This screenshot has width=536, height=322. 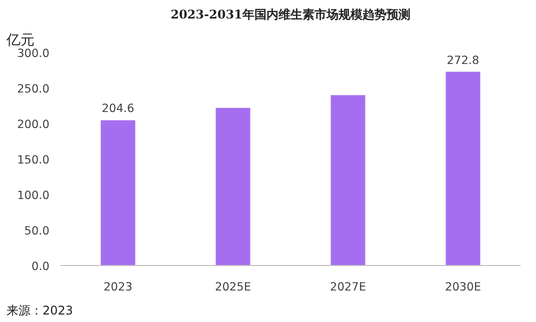 I want to click on x-tick-label: 2027E, so click(x=348, y=287).